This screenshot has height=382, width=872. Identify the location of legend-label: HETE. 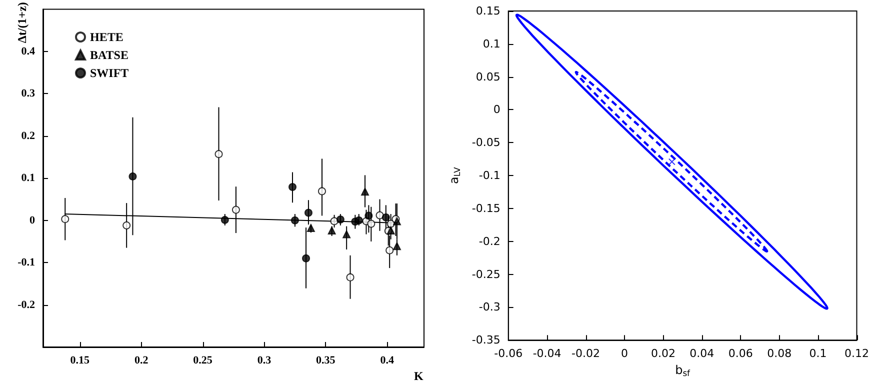
(107, 37).